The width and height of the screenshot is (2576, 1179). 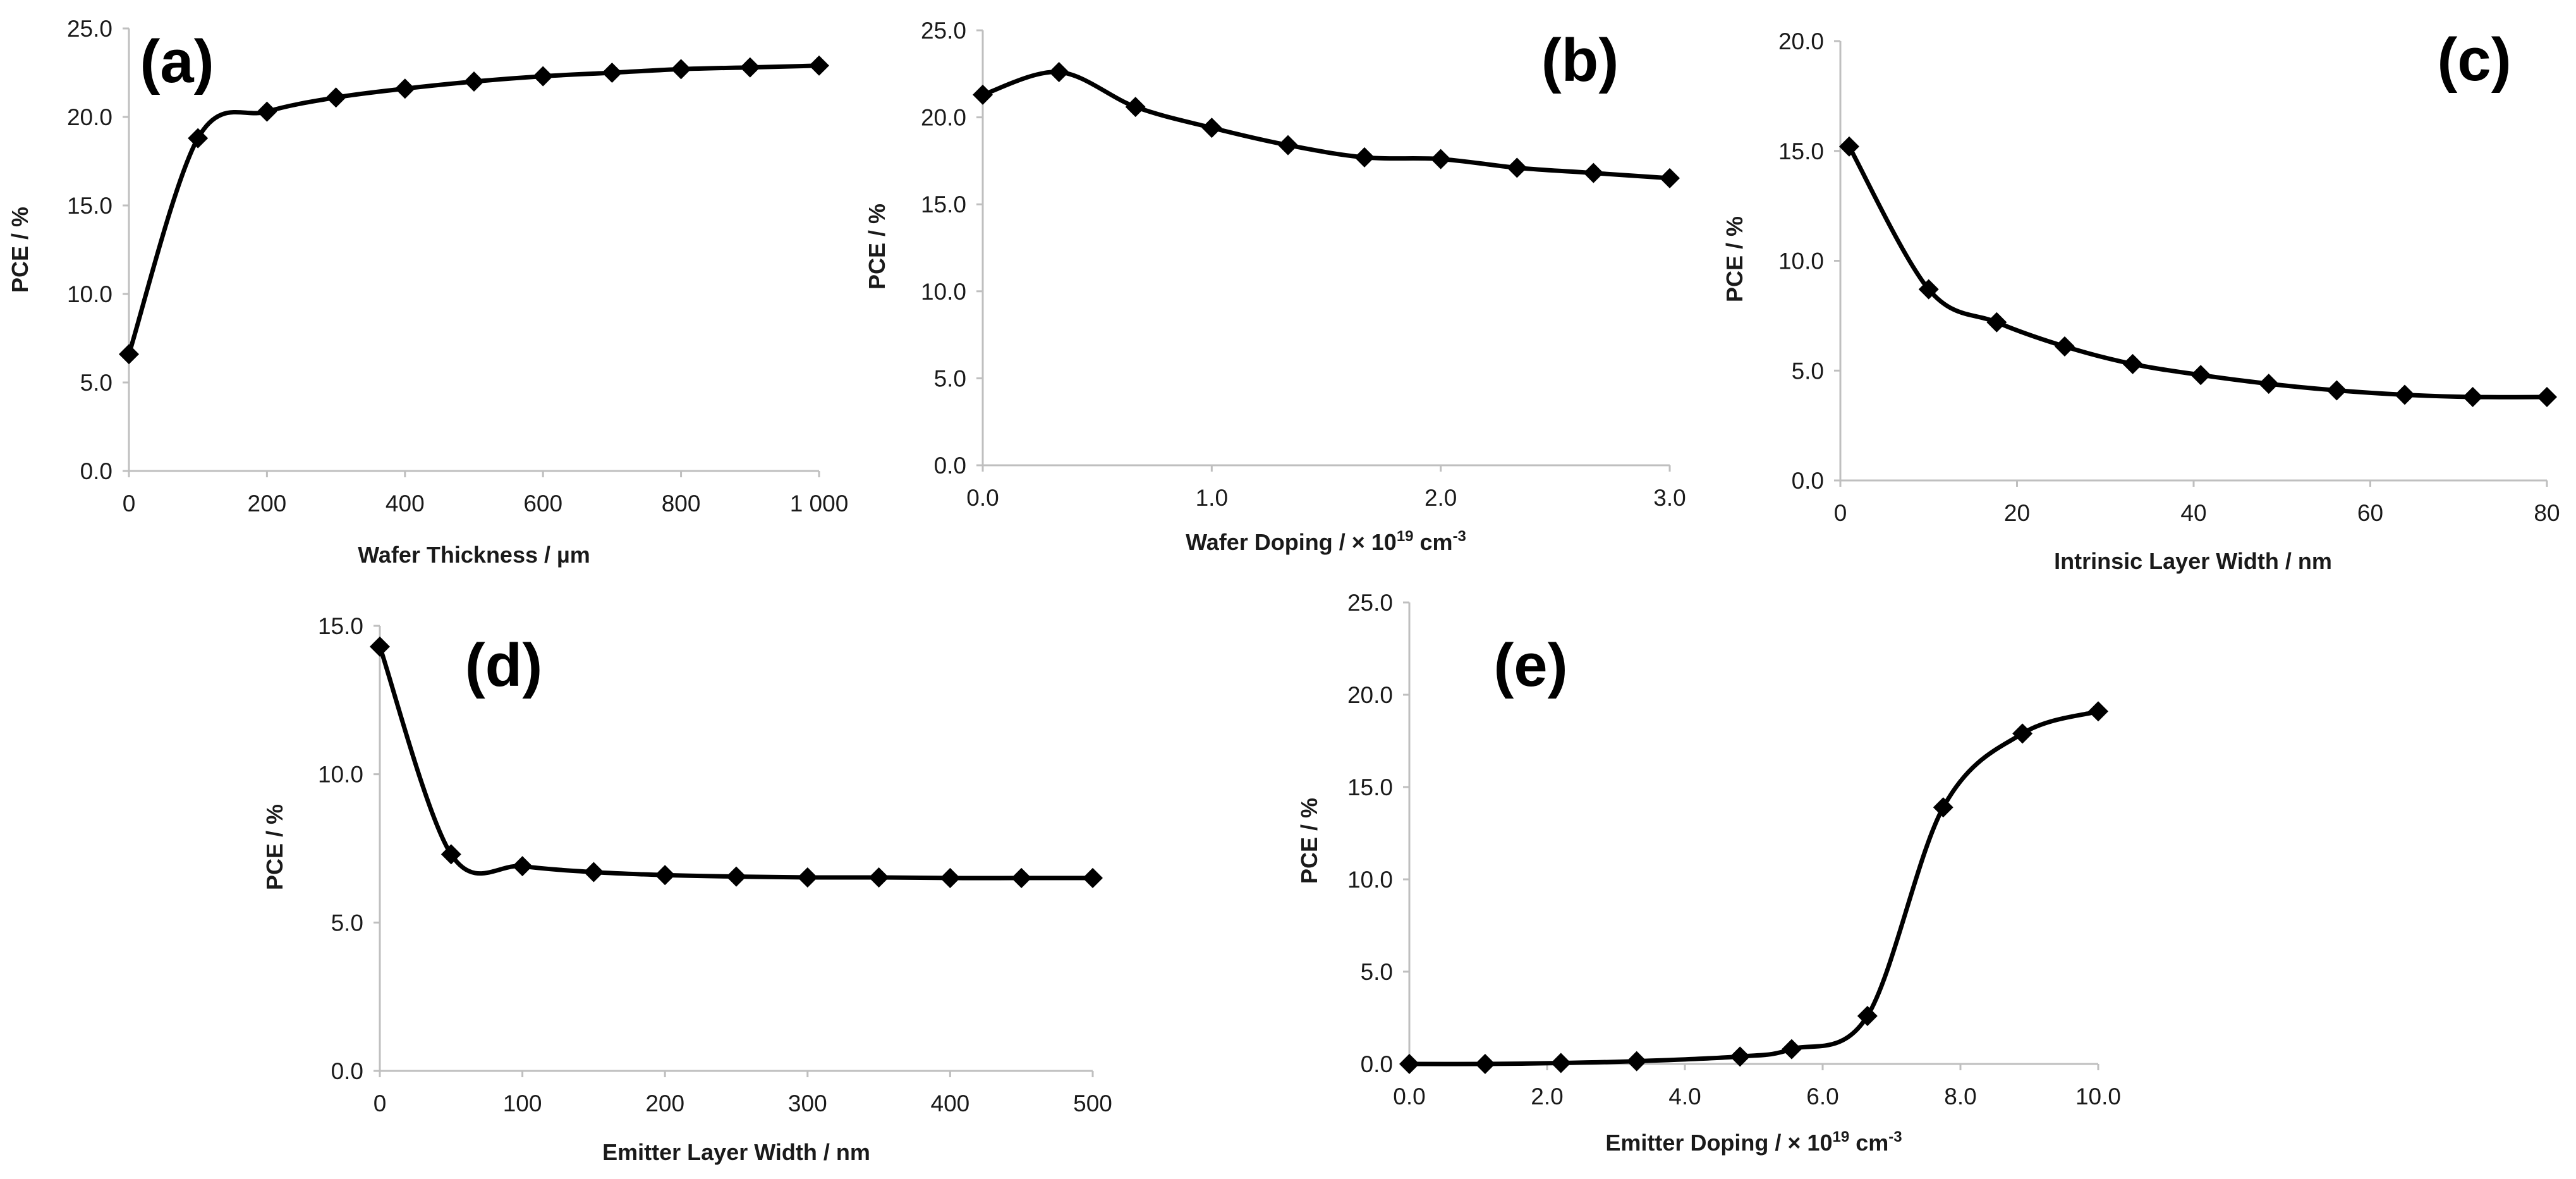 I want to click on x-axis-label-text: Emitter Layer Width / nm, so click(x=736, y=1152).